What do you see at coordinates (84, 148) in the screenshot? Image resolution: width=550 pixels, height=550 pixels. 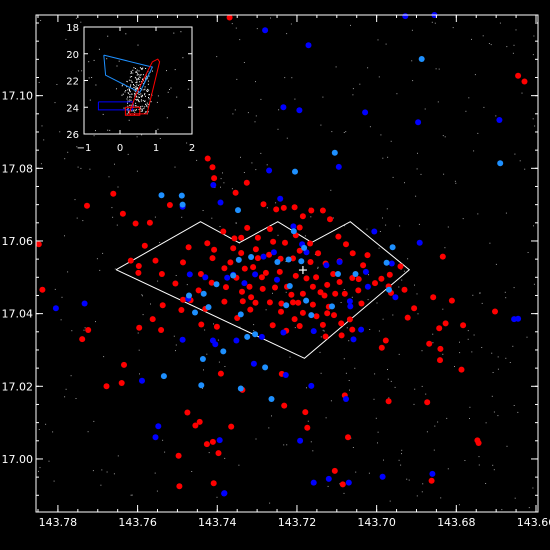 I see `inset-x-tick-label: −1` at bounding box center [84, 148].